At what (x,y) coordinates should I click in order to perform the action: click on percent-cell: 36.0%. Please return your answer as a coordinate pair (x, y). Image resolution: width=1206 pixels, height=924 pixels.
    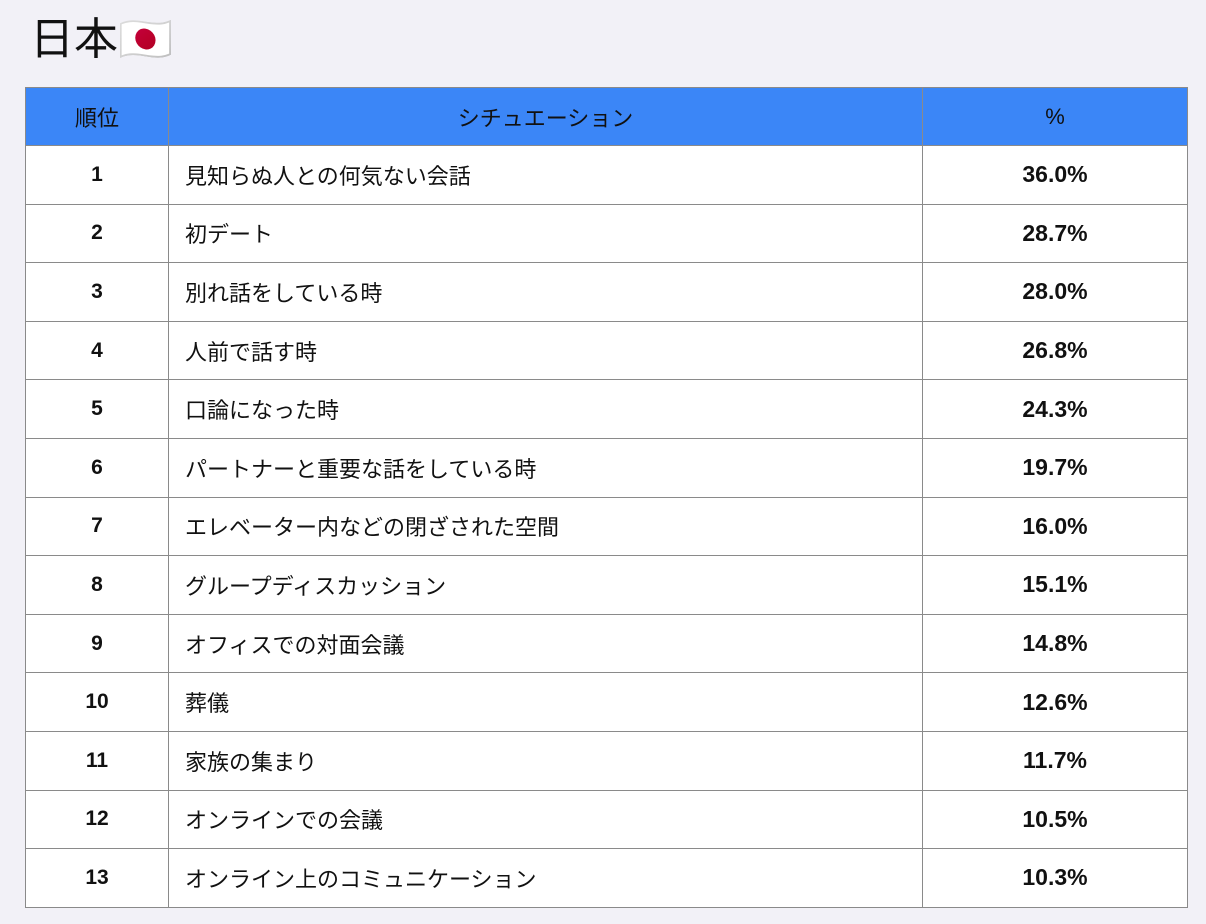
    Looking at the image, I should click on (1055, 175).